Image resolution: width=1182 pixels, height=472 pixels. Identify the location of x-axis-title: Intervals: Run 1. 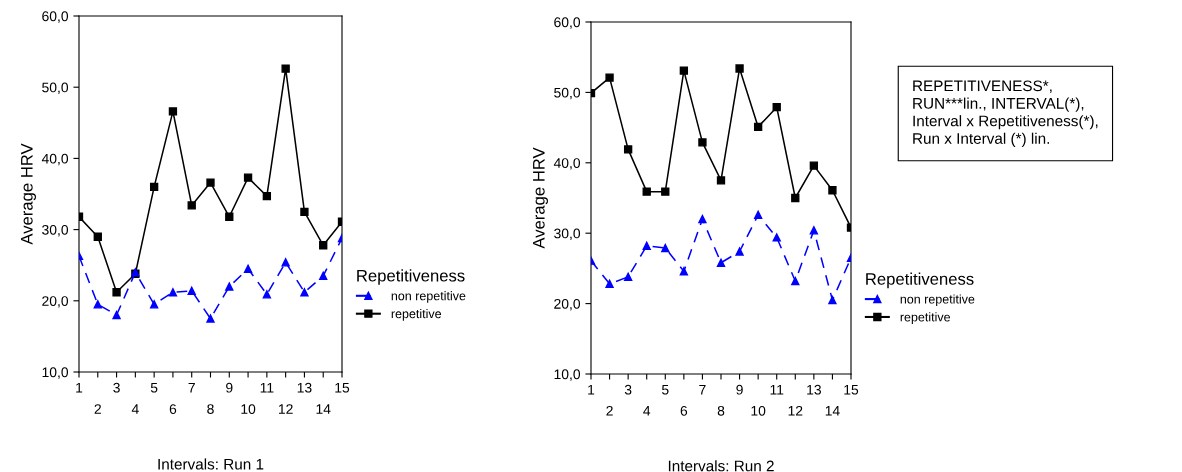
(211, 464).